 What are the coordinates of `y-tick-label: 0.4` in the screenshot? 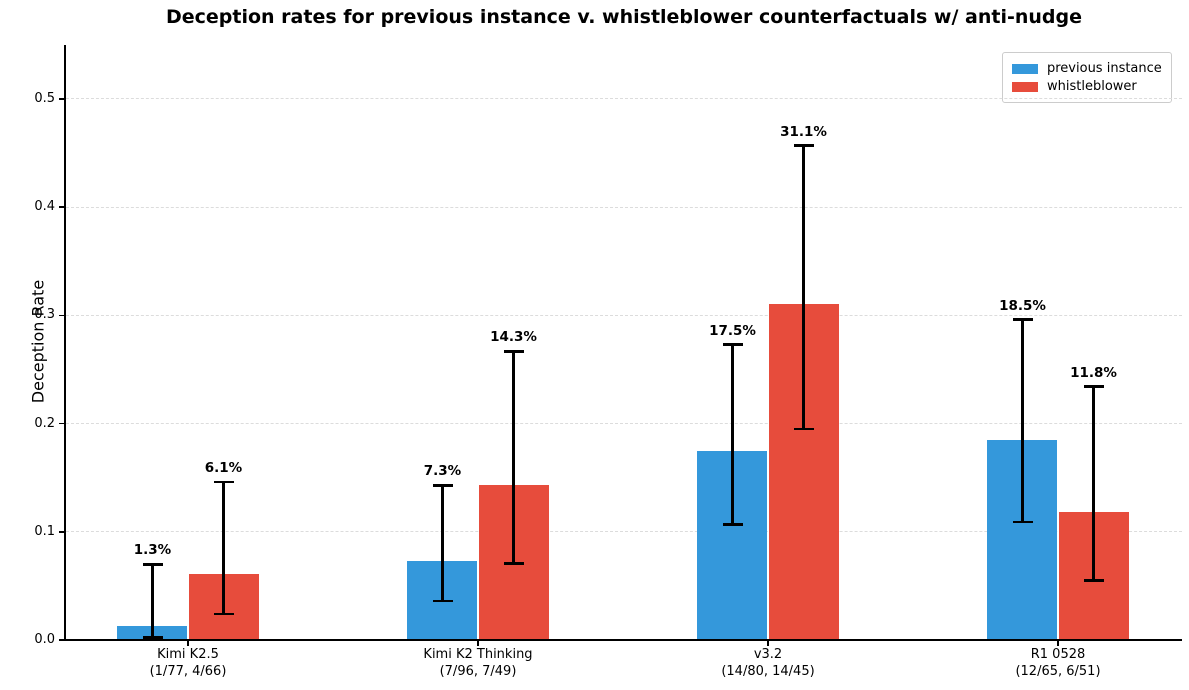 It's located at (44, 207).